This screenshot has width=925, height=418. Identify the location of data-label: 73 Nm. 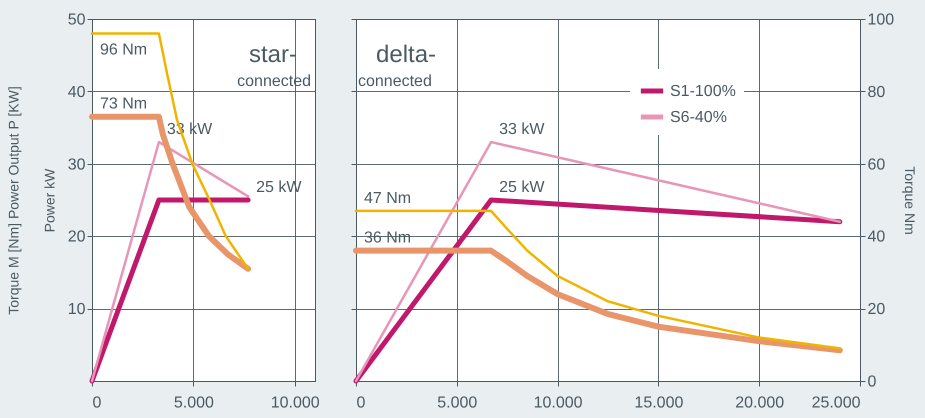
(124, 104).